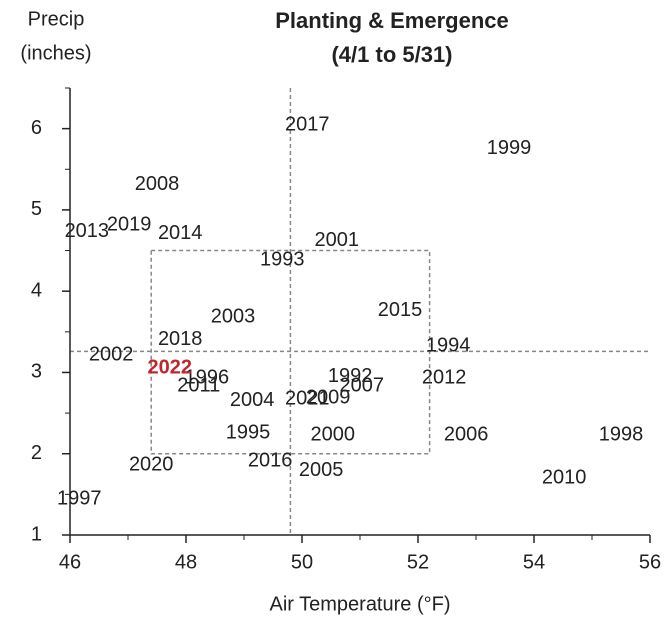 Image resolution: width=670 pixels, height=623 pixels. What do you see at coordinates (129, 225) in the screenshot?
I see `point-label: 2019` at bounding box center [129, 225].